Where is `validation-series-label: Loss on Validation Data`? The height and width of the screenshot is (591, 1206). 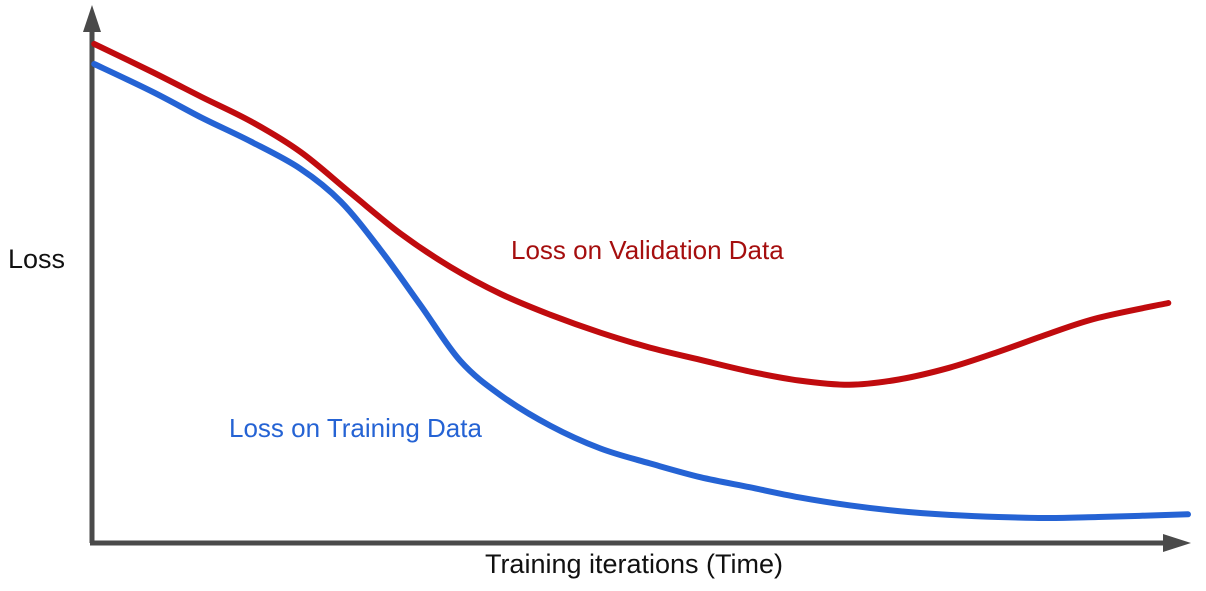
validation-series-label: Loss on Validation Data is located at coordinates (647, 250).